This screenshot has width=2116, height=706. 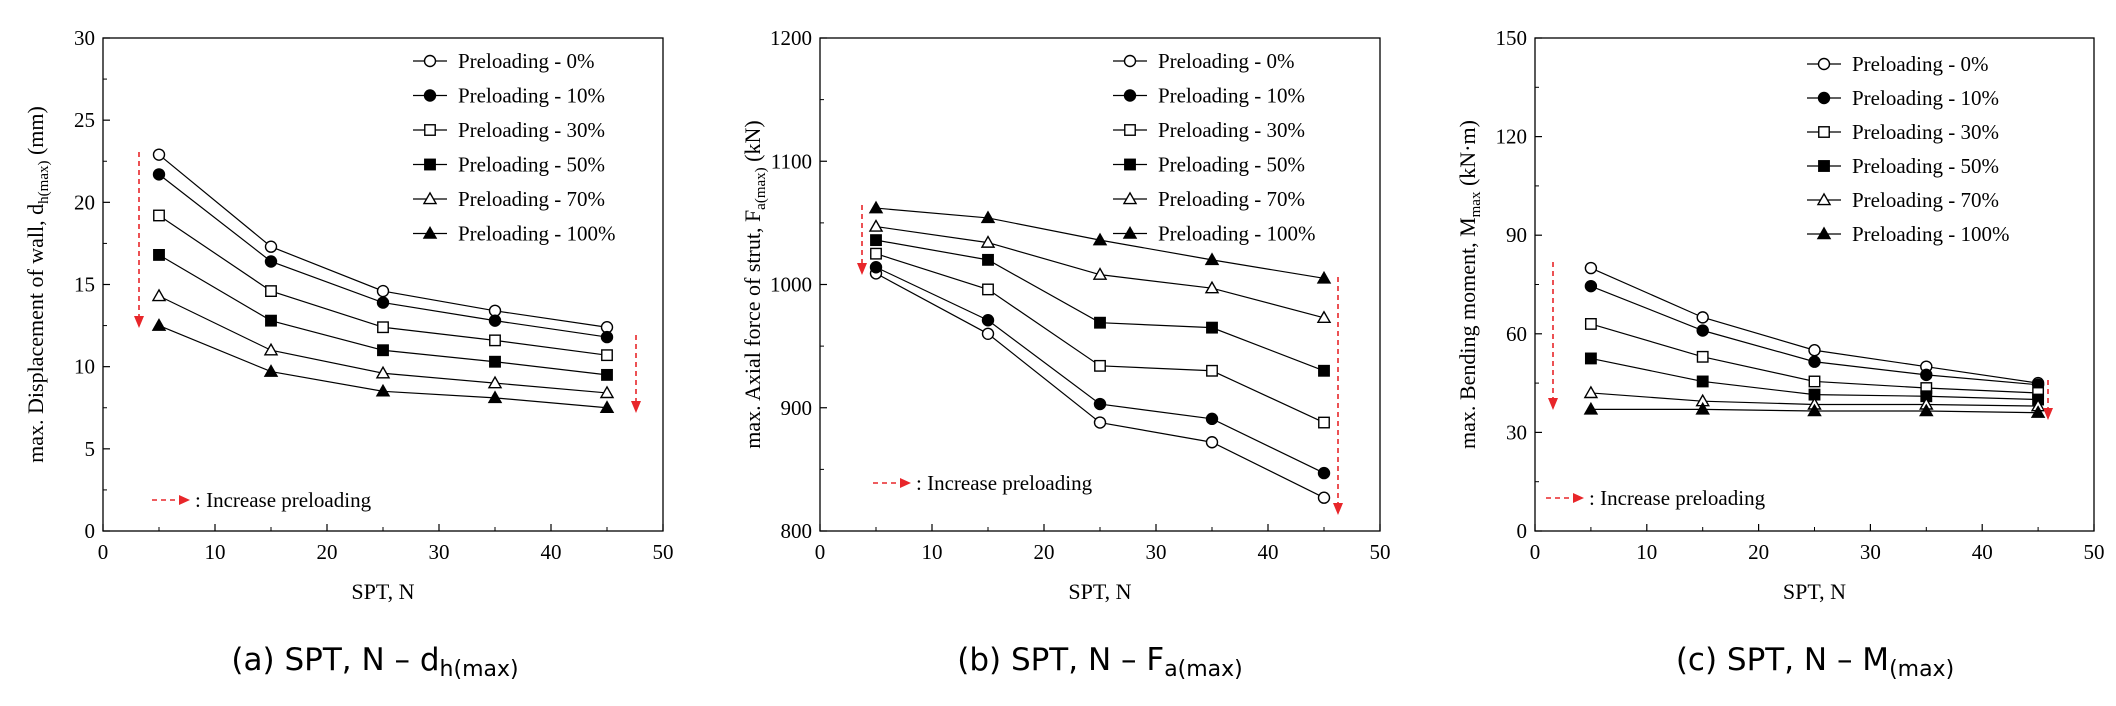 I want to click on y-tick-label: 30, so click(x=84, y=38).